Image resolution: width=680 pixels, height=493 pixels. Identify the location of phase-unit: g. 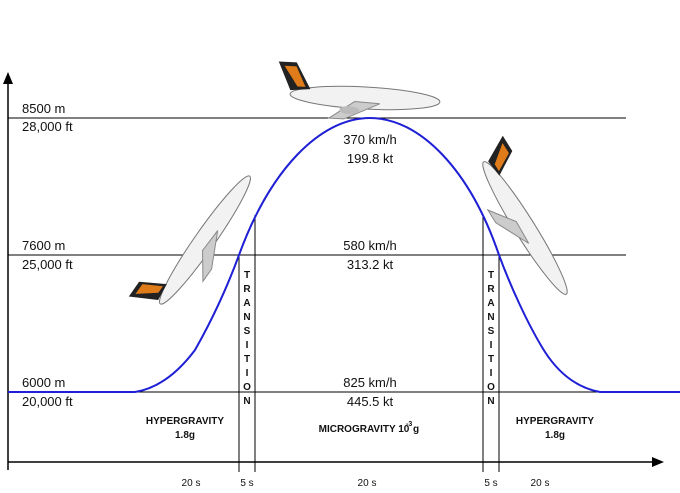
(416, 429).